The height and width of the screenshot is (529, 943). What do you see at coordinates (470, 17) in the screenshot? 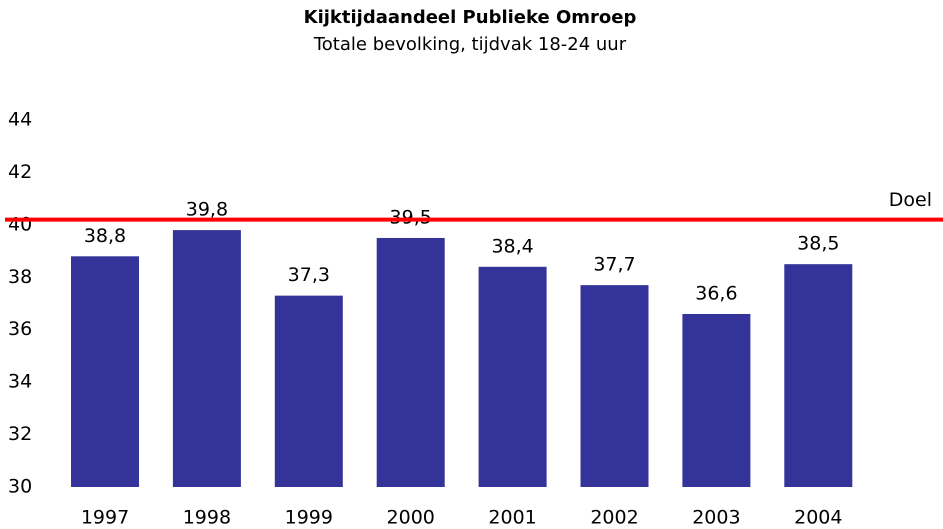
I see `chart-title: Kijktijdaandeel Publieke Omroep` at bounding box center [470, 17].